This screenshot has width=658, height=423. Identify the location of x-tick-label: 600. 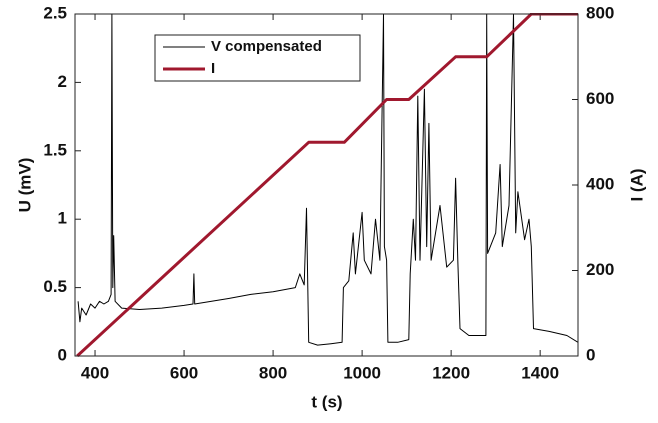
(184, 372).